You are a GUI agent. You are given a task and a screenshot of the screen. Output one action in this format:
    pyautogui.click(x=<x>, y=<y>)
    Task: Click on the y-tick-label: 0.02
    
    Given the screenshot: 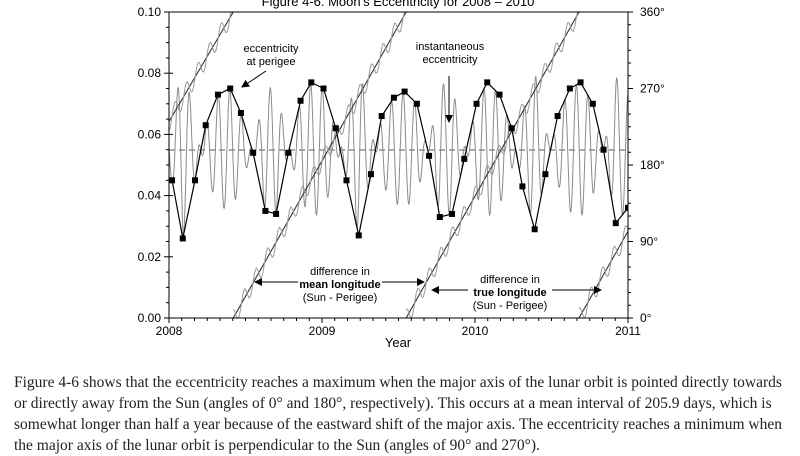 What is the action you would take?
    pyautogui.click(x=150, y=257)
    